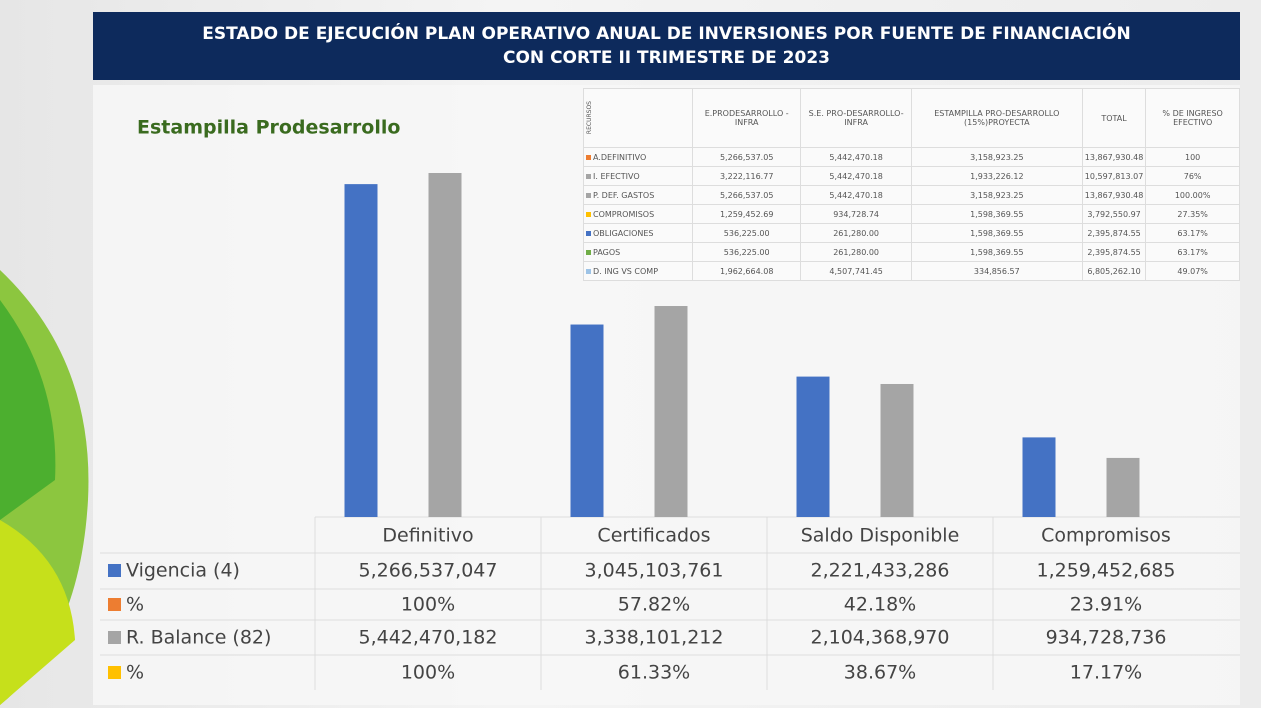  What do you see at coordinates (623, 233) in the screenshot?
I see `row-label: OBLIGACIONES` at bounding box center [623, 233].